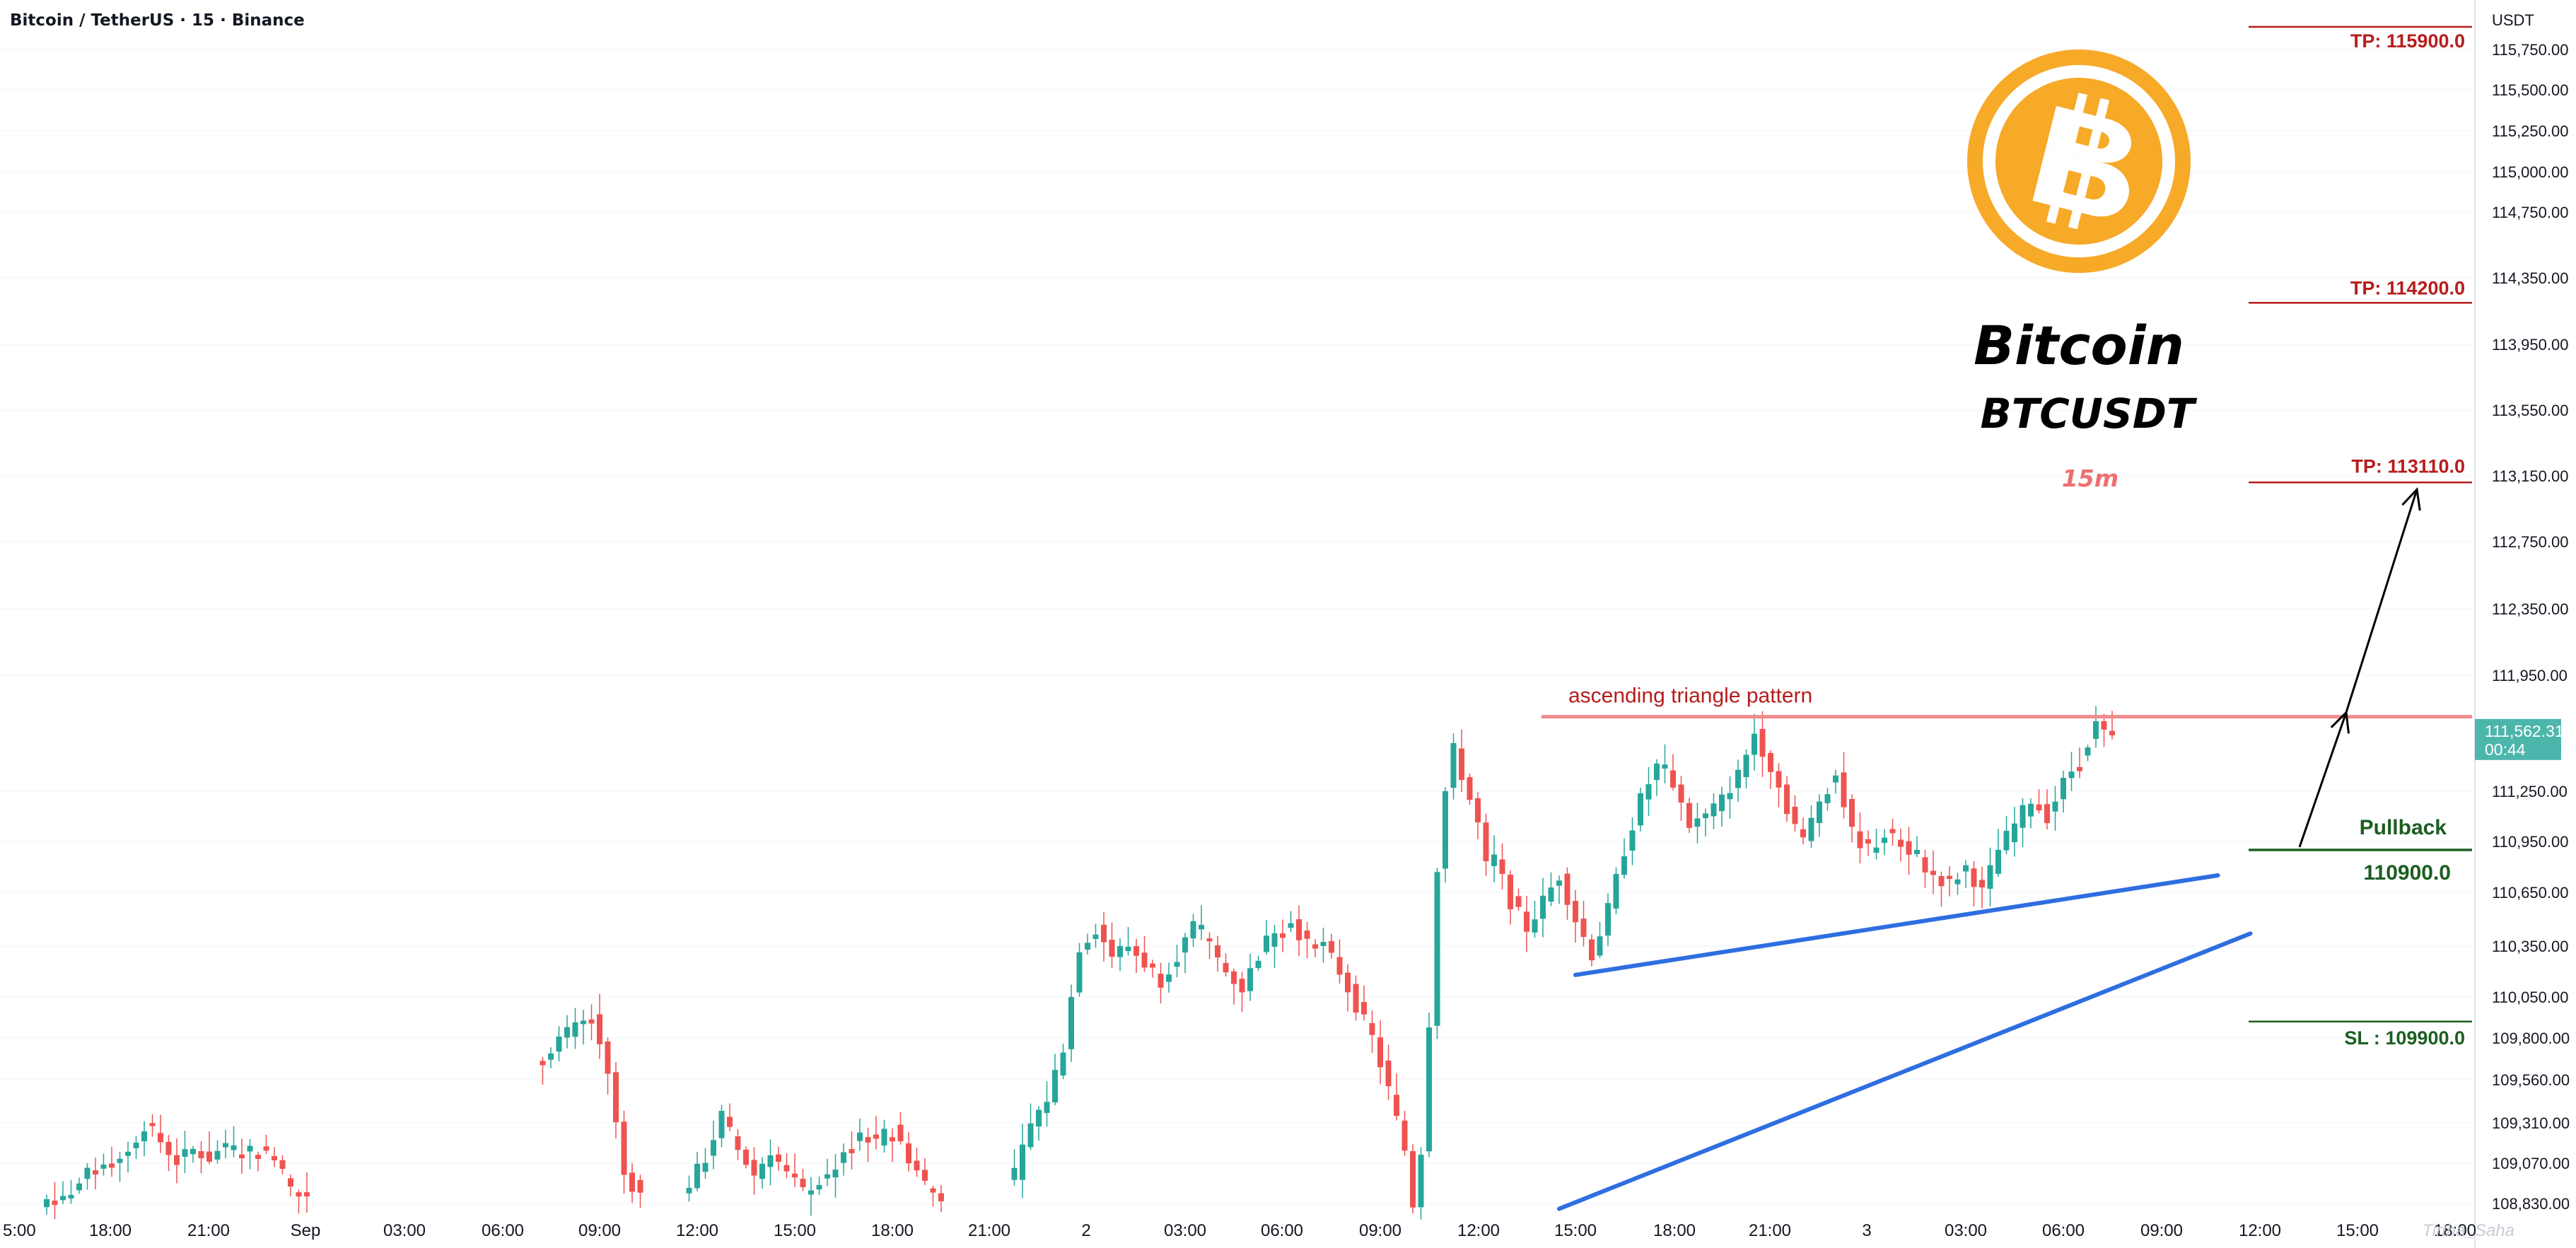 Image resolution: width=2576 pixels, height=1248 pixels. Describe the element at coordinates (2505, 749) in the screenshot. I see `candle-countdown: 00:44` at that location.